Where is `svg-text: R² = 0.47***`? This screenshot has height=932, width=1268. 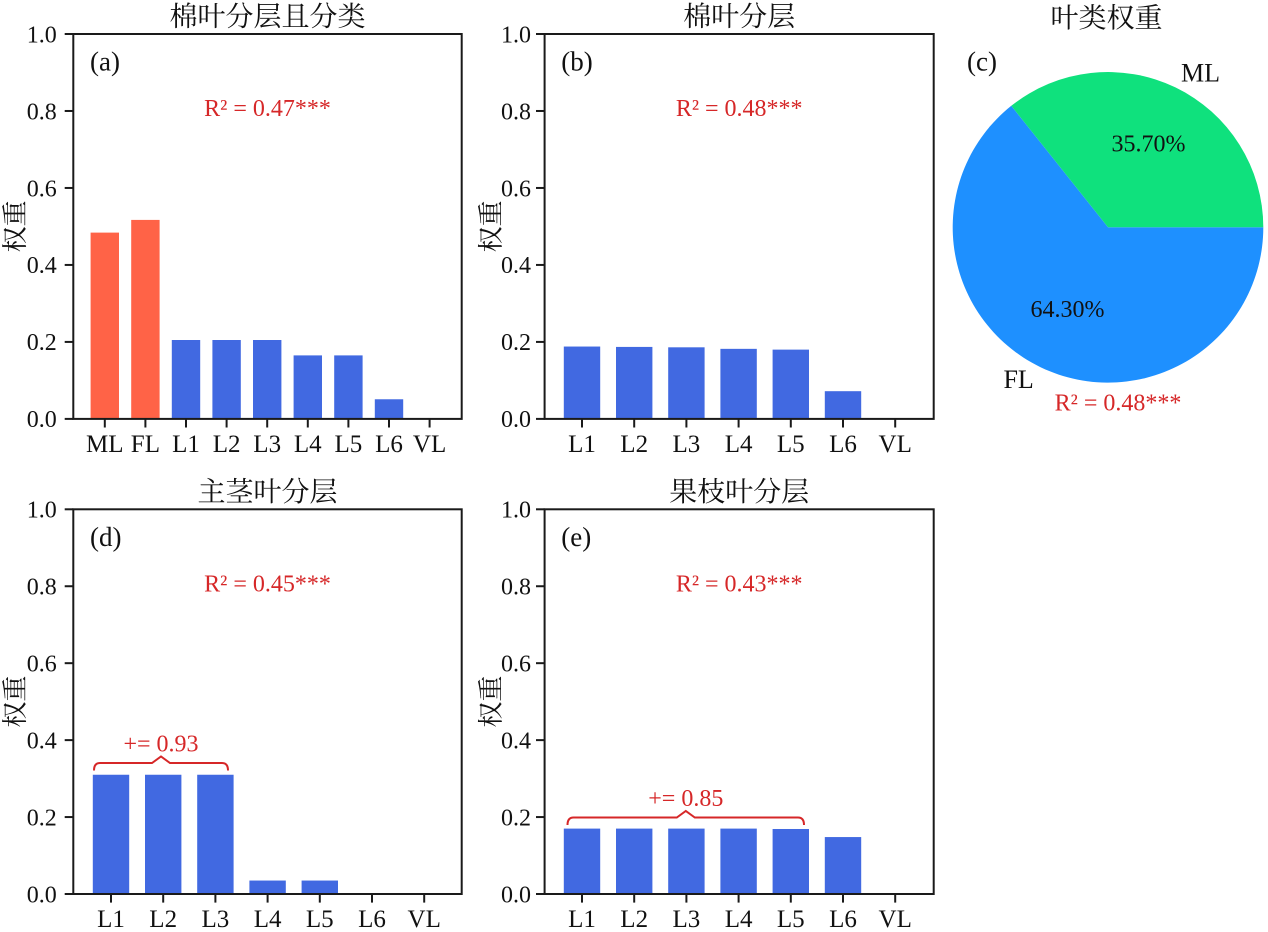 svg-text: R² = 0.47*** is located at coordinates (267, 109).